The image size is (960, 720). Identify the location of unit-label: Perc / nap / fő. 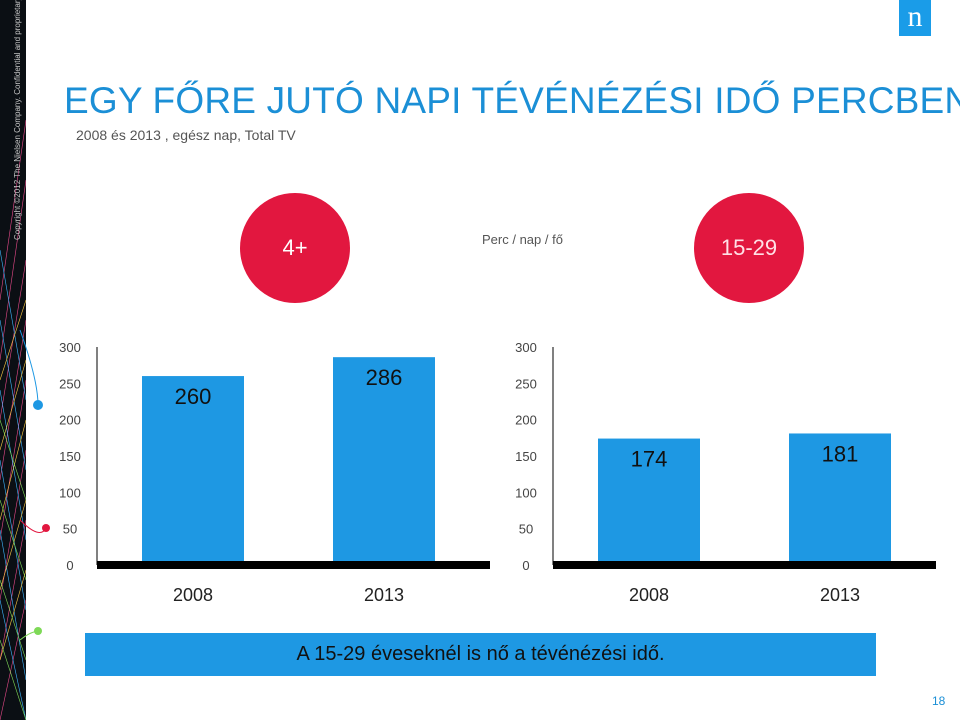
(522, 239).